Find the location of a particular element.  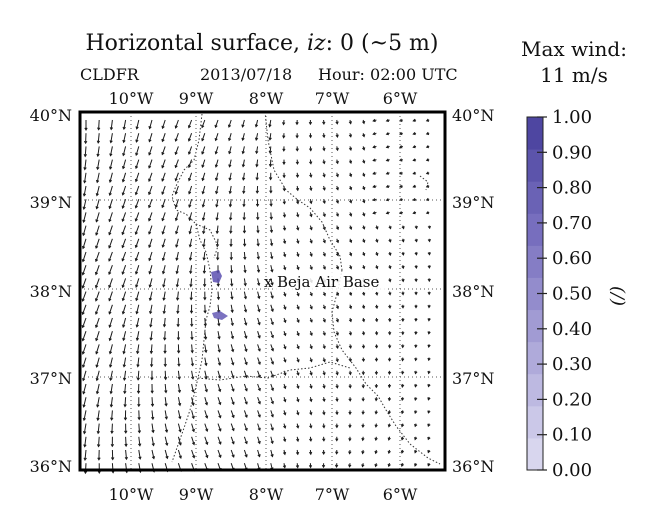

colorbar-segment is located at coordinates (535, 165).